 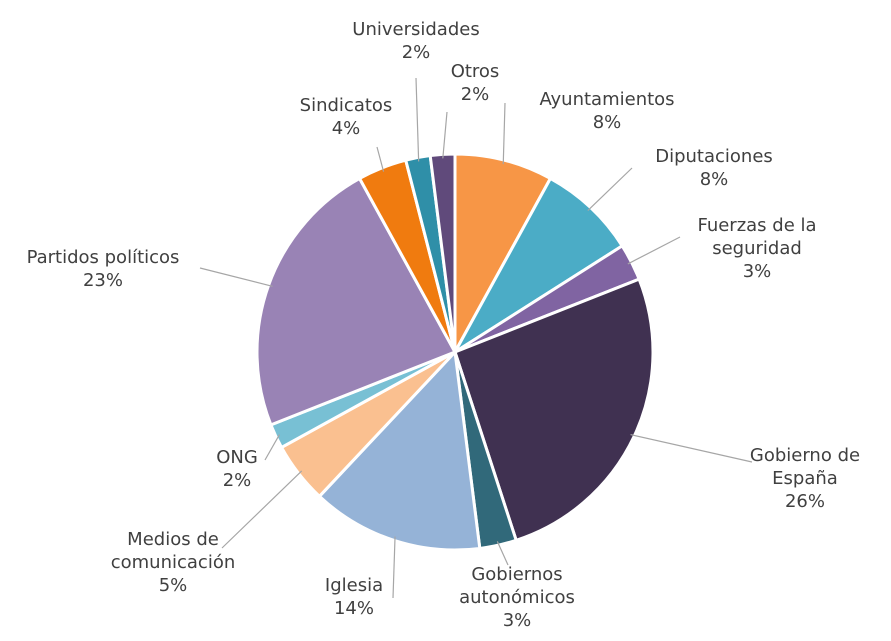 I want to click on slice-label: Fuerzas de la seguridad 3%, so click(x=757, y=248).